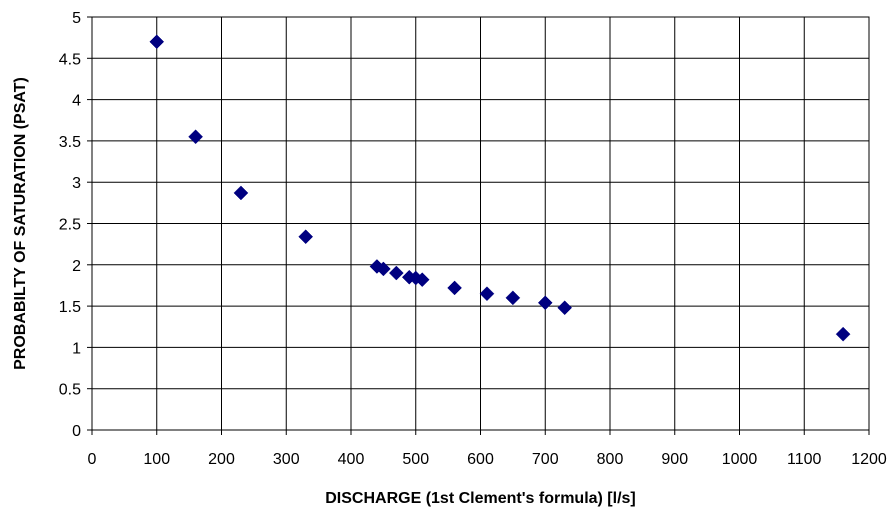  I want to click on y-axis-title: PROBABILTY OF SATURATION (PSAT), so click(20, 223).